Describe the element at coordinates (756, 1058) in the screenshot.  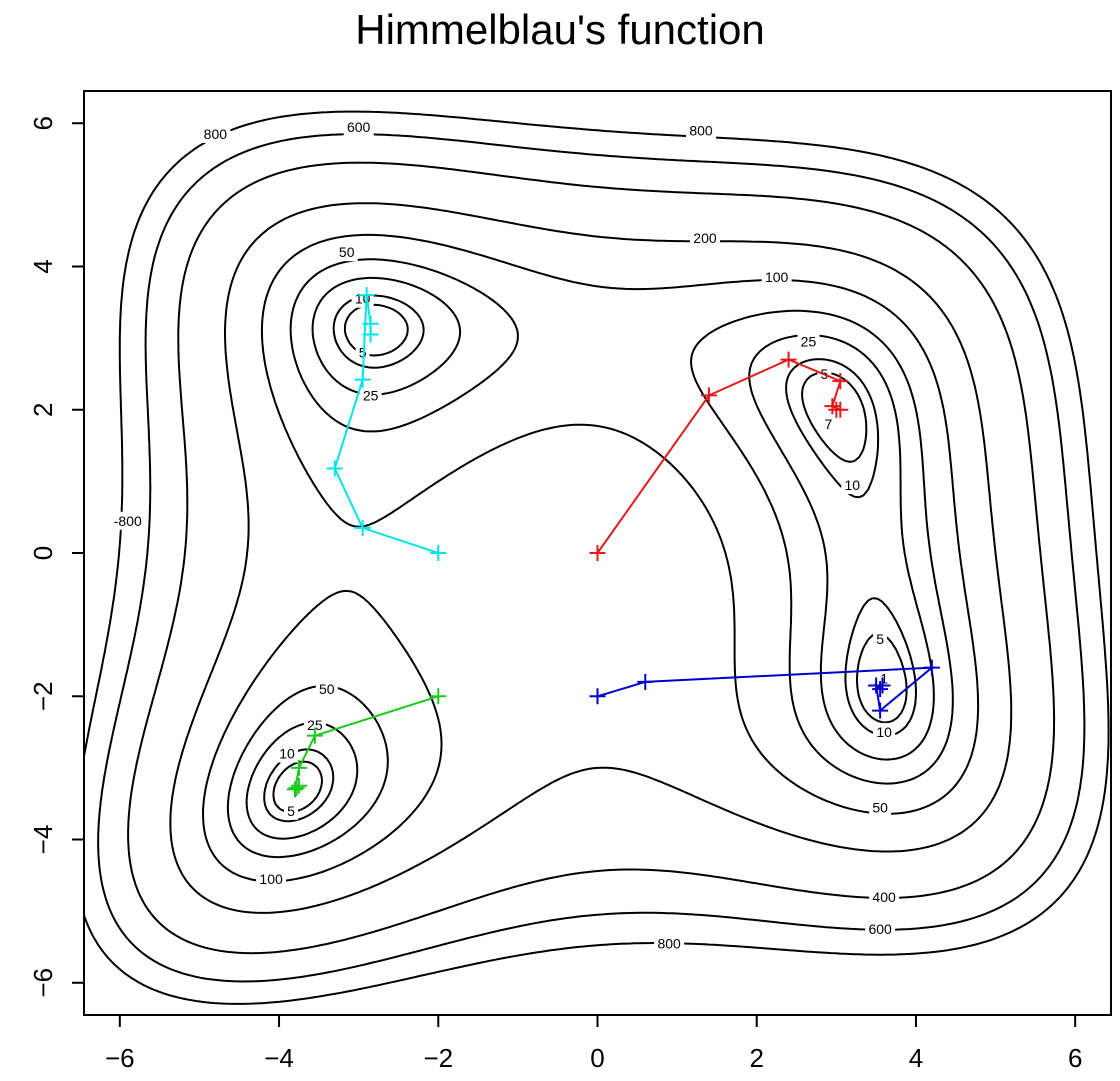
I see `x-tick-label: 2` at that location.